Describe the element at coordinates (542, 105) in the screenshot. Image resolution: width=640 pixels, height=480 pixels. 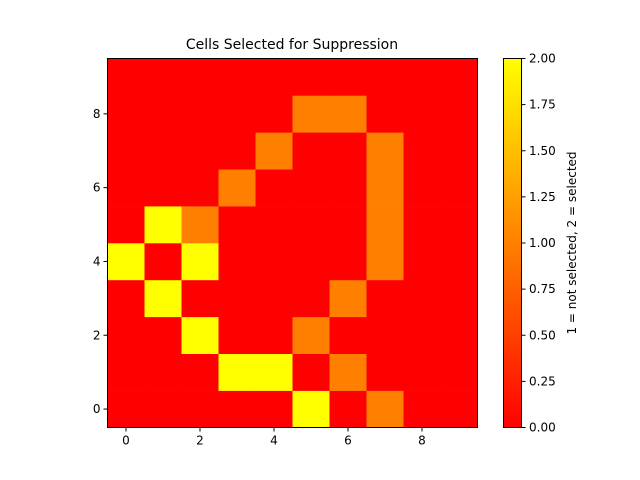
I see `colorbar-tick-label: 1.75` at that location.